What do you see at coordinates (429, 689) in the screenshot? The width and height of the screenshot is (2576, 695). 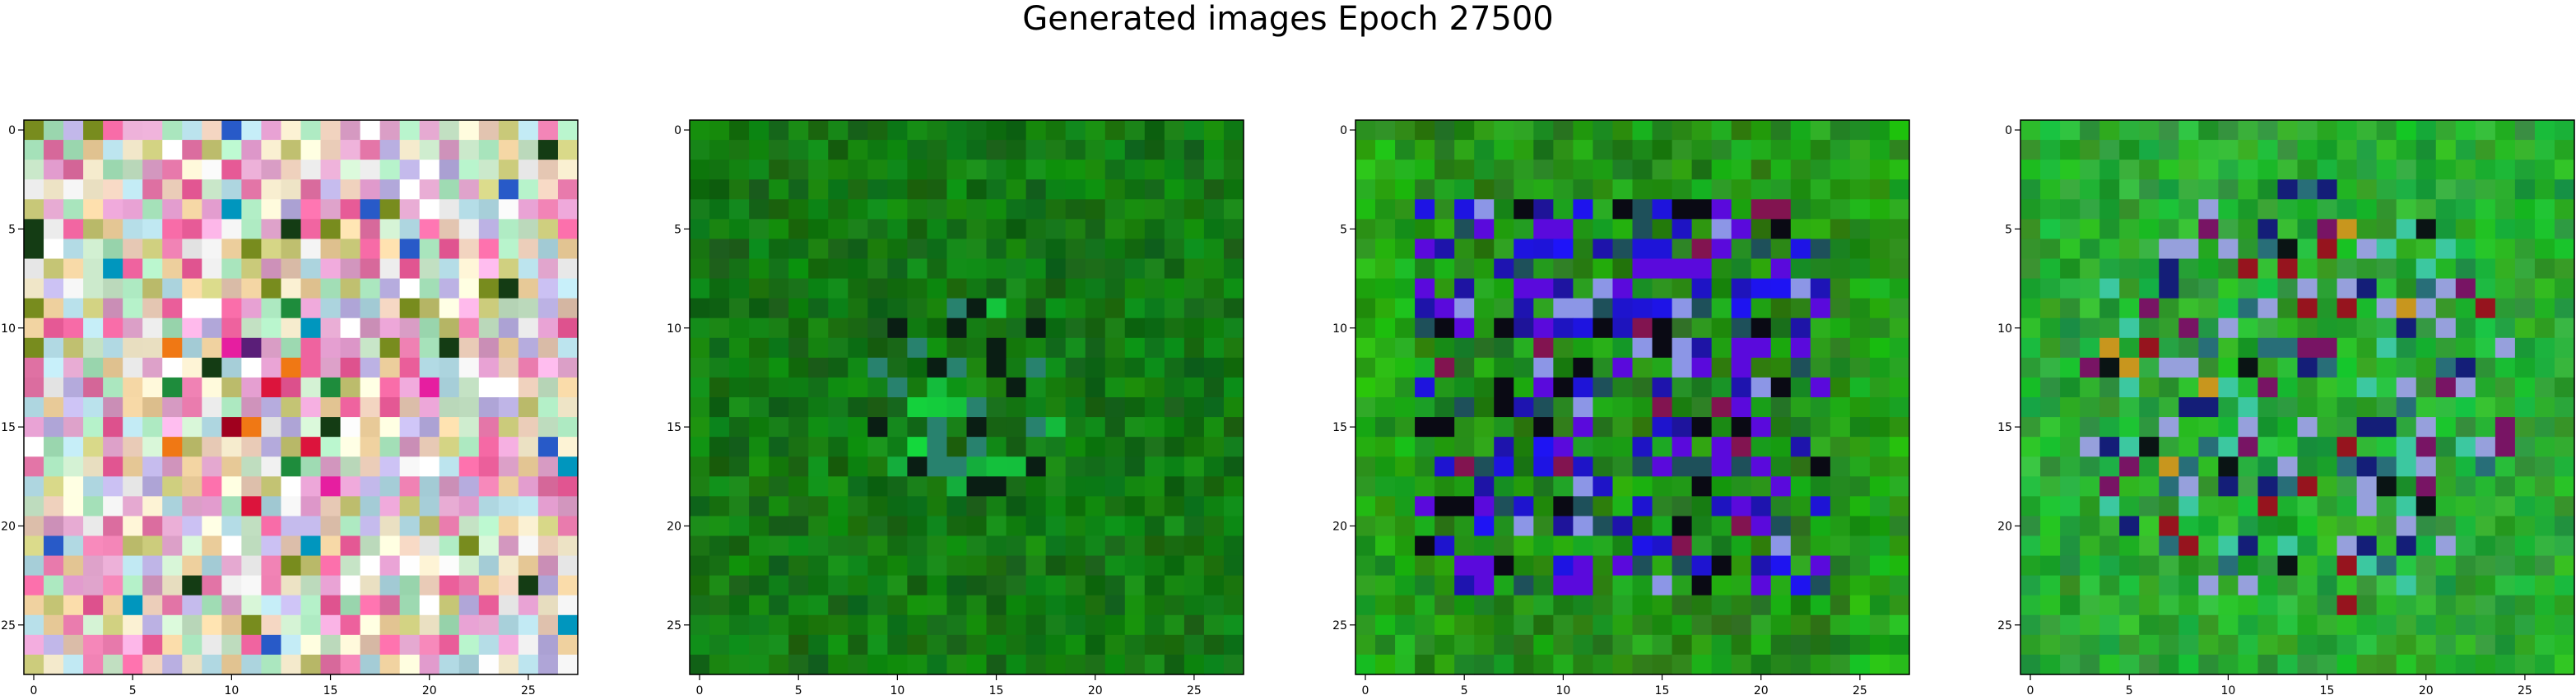 I see `x-tick-label: 20` at bounding box center [429, 689].